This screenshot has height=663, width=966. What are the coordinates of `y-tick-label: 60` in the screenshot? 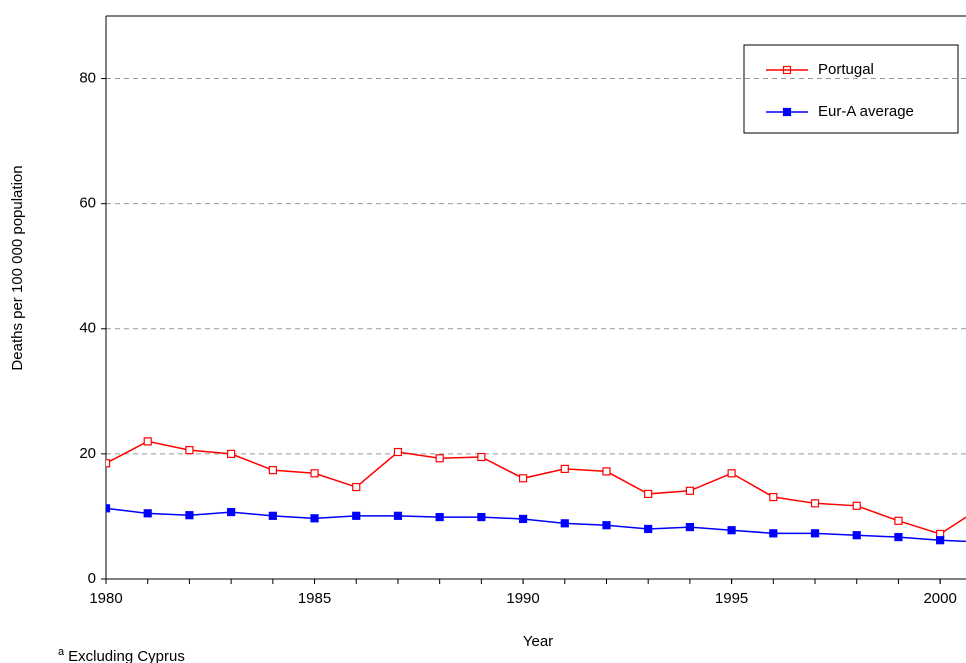 It's located at (87, 203).